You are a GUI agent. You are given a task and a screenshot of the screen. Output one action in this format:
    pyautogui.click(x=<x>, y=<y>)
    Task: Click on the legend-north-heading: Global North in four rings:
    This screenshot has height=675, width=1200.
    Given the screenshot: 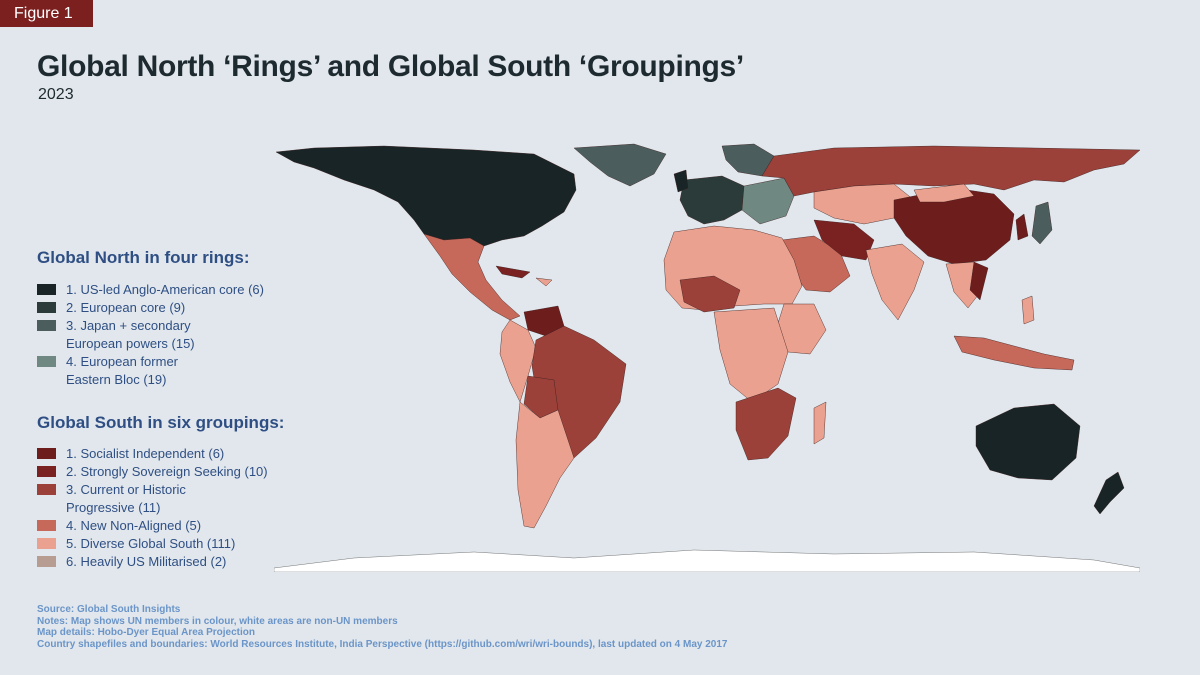 What is the action you would take?
    pyautogui.click(x=143, y=257)
    